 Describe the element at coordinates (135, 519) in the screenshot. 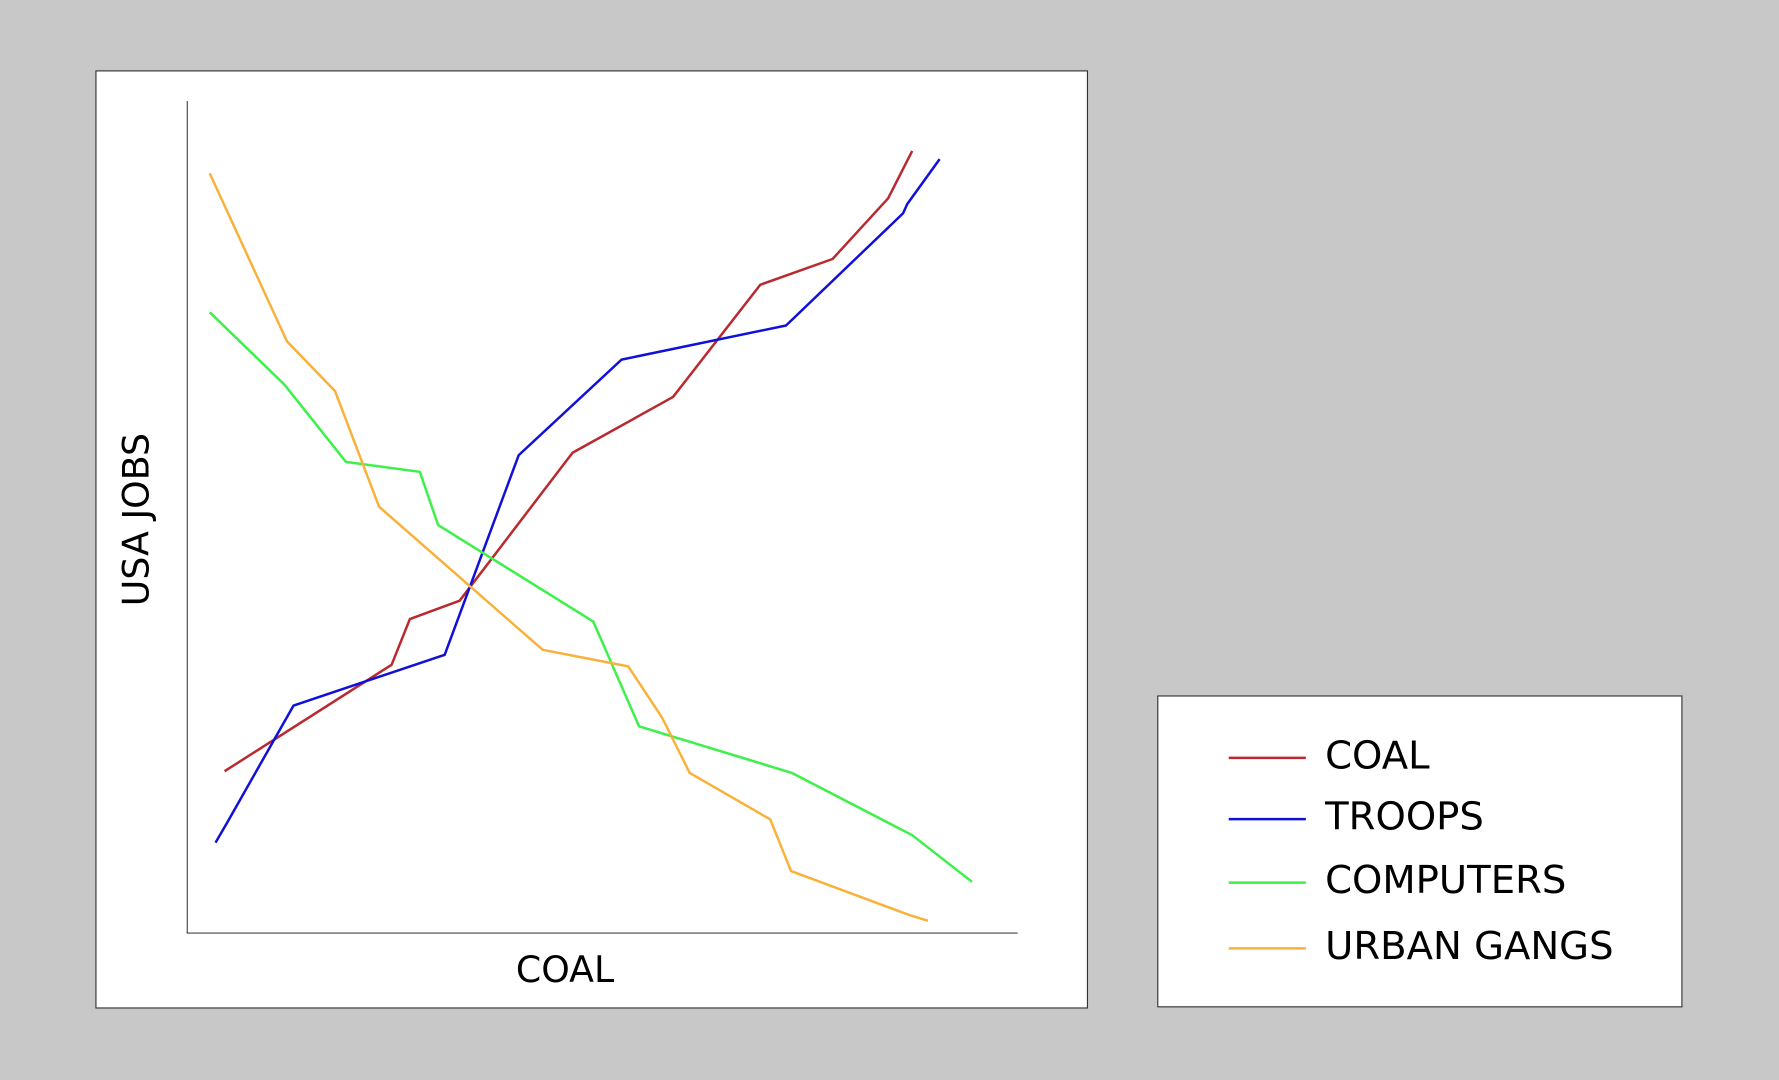

I see `y-axis-label: USA JOBS` at that location.